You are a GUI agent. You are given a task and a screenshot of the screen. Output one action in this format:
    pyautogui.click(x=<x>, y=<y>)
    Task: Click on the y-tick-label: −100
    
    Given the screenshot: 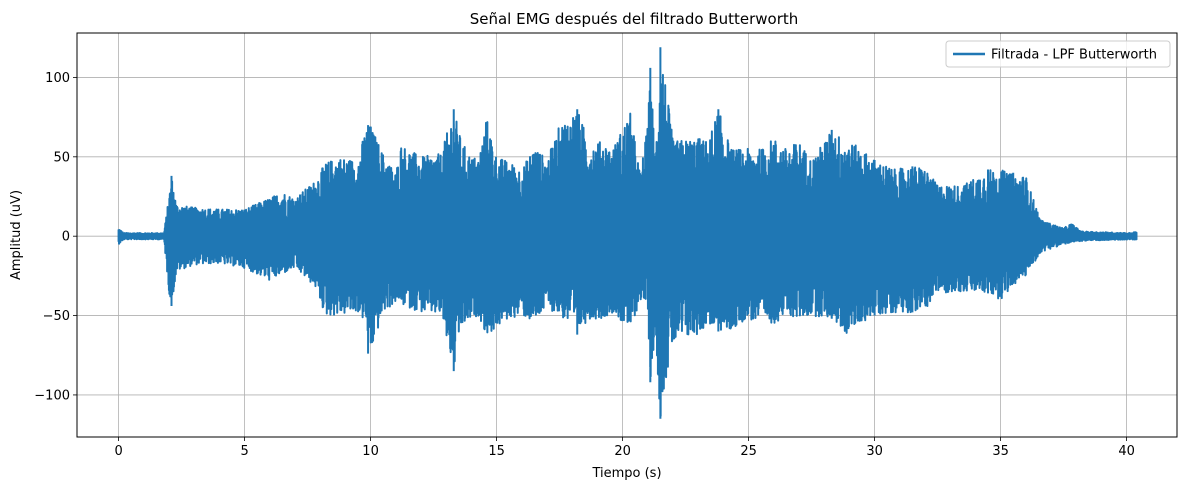 What is the action you would take?
    pyautogui.click(x=52, y=395)
    